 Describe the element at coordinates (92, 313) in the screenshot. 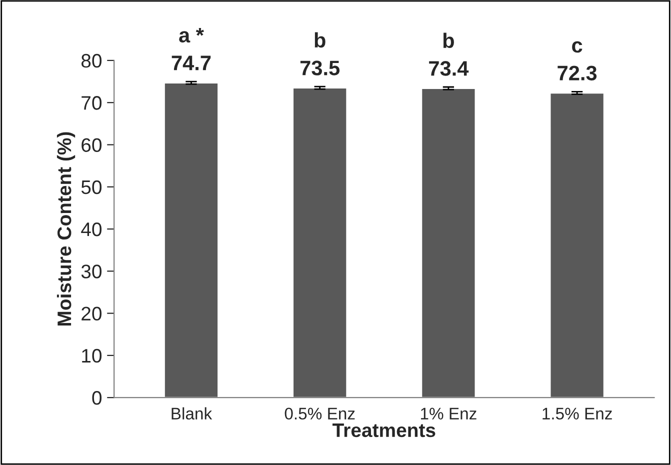

I see `y-tick-label: 20` at that location.